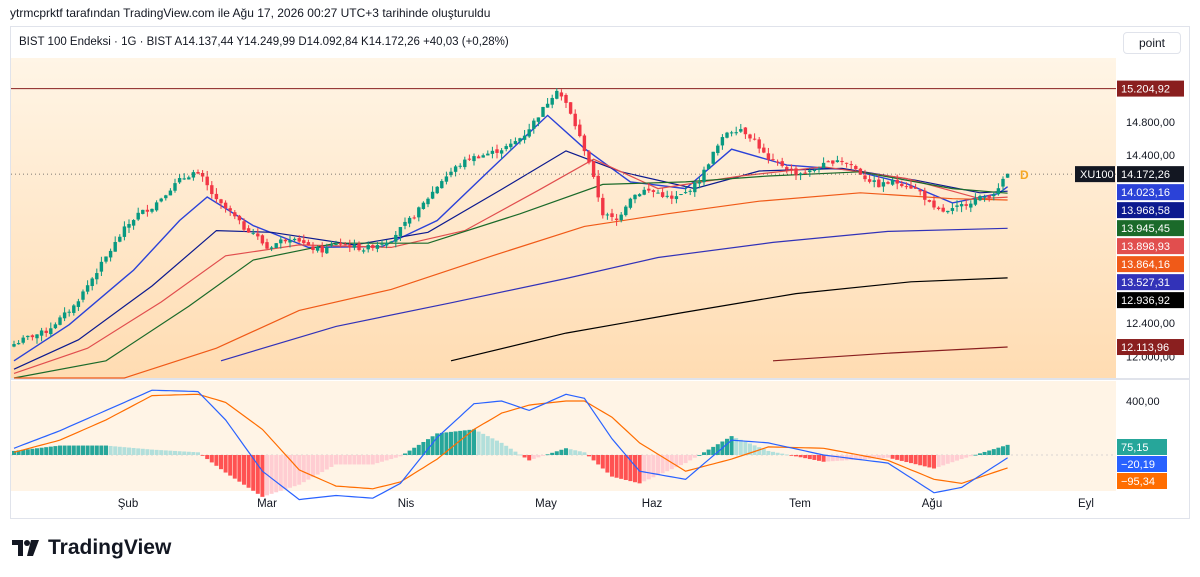  Describe the element at coordinates (932, 504) in the screenshot. I see `time-tick-label: Ağu` at that location.